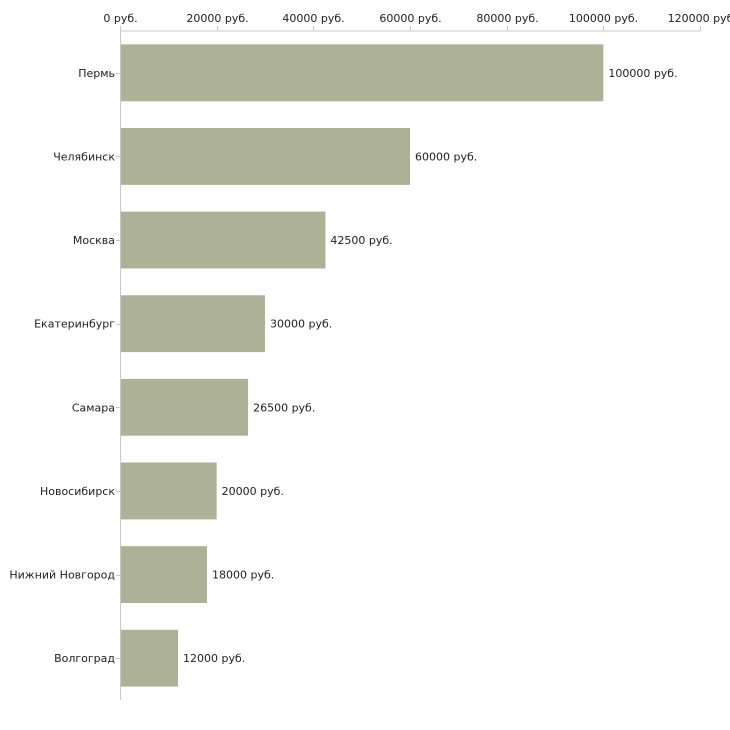 This screenshot has height=730, width=730. I want to click on value-label: 26500 руб., so click(284, 407).